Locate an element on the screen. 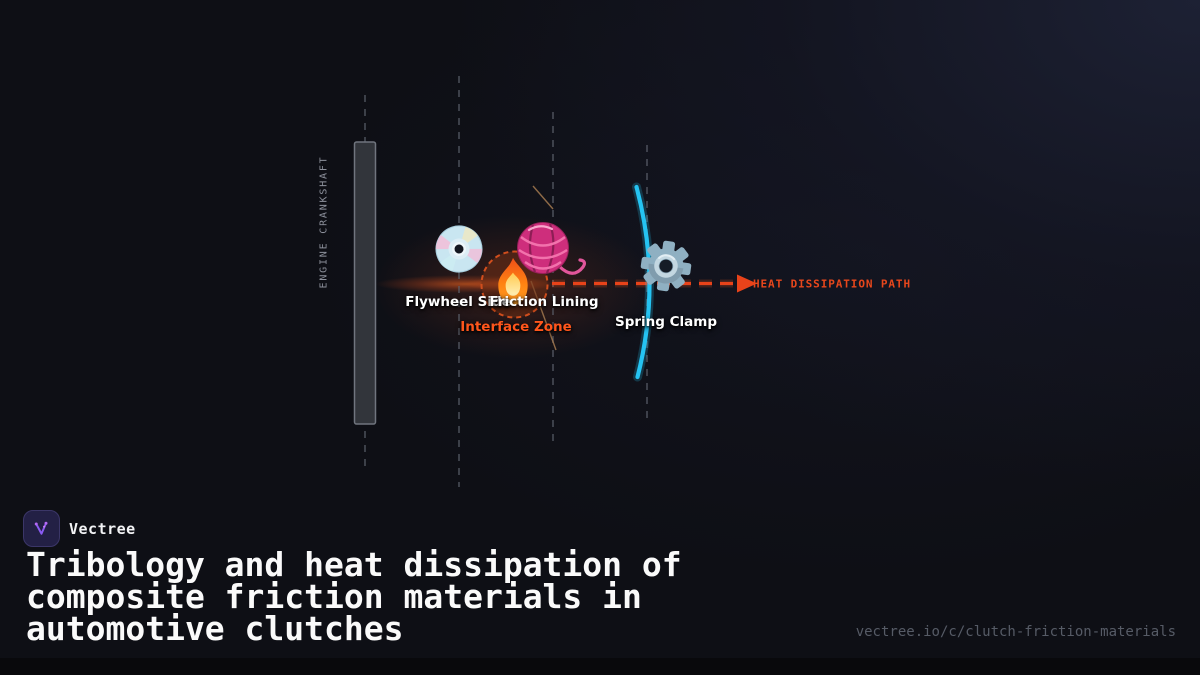 This screenshot has width=1200, height=675. flywheel-side-label: Flywheel Side is located at coordinates (458, 302).